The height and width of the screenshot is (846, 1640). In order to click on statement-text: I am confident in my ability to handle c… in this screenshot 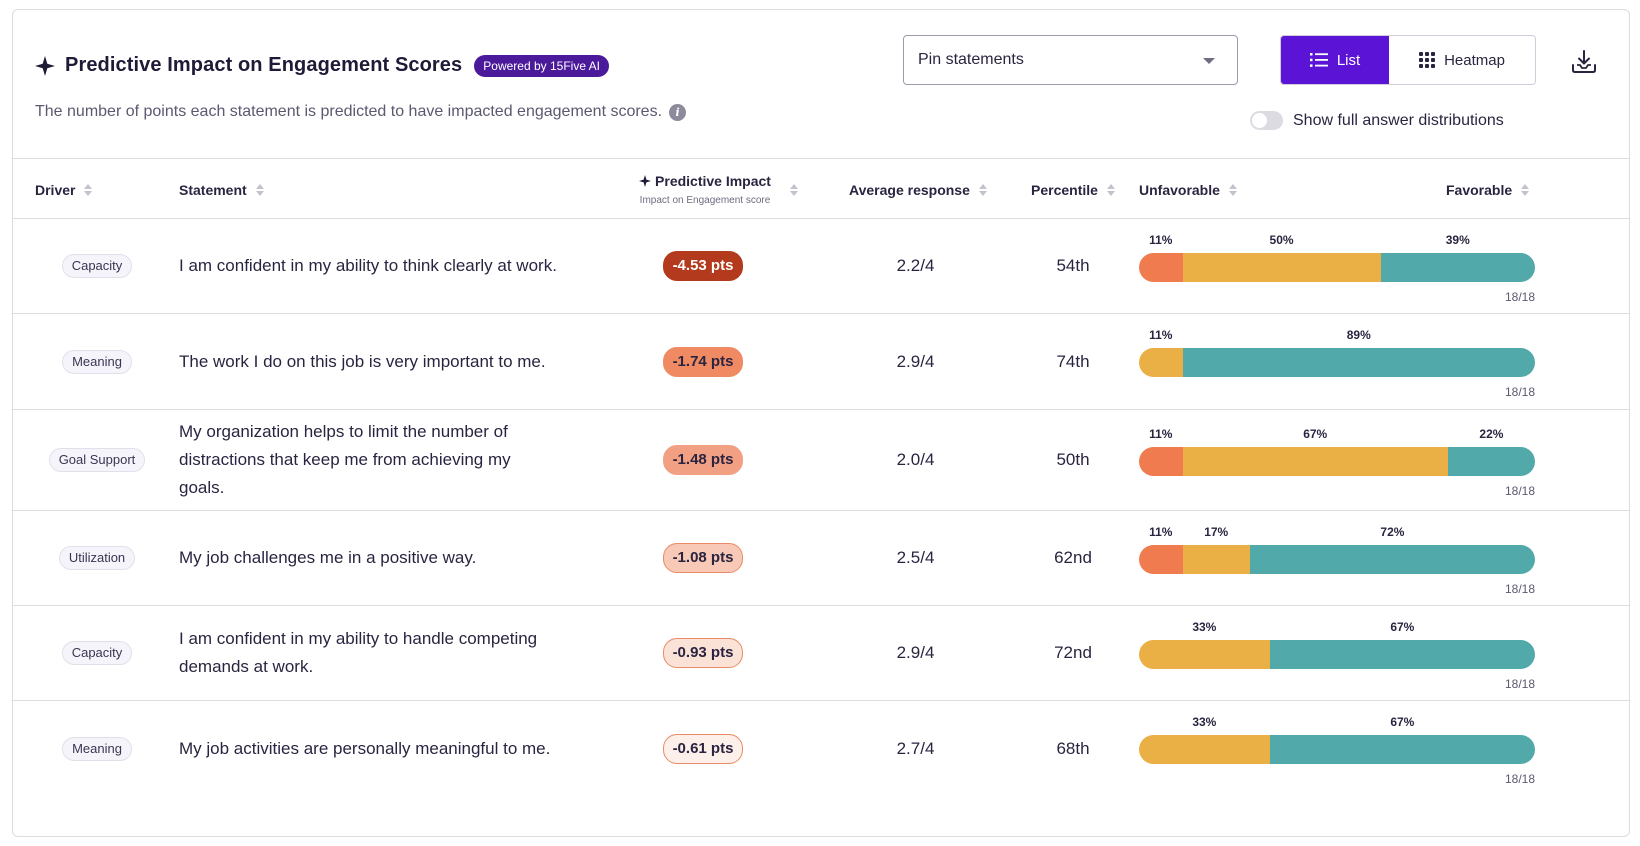, I will do `click(358, 652)`.